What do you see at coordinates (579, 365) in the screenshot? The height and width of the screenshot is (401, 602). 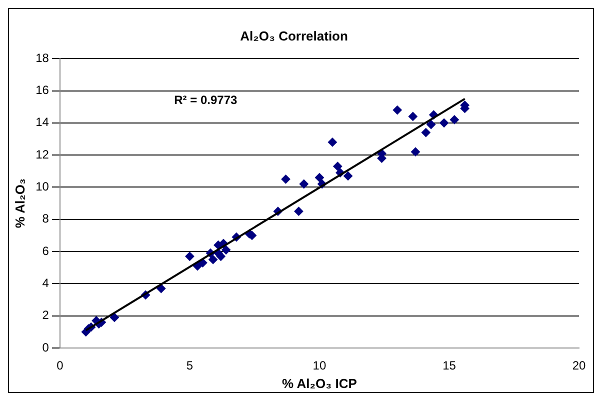 I see `x-tick-label: 20` at bounding box center [579, 365].